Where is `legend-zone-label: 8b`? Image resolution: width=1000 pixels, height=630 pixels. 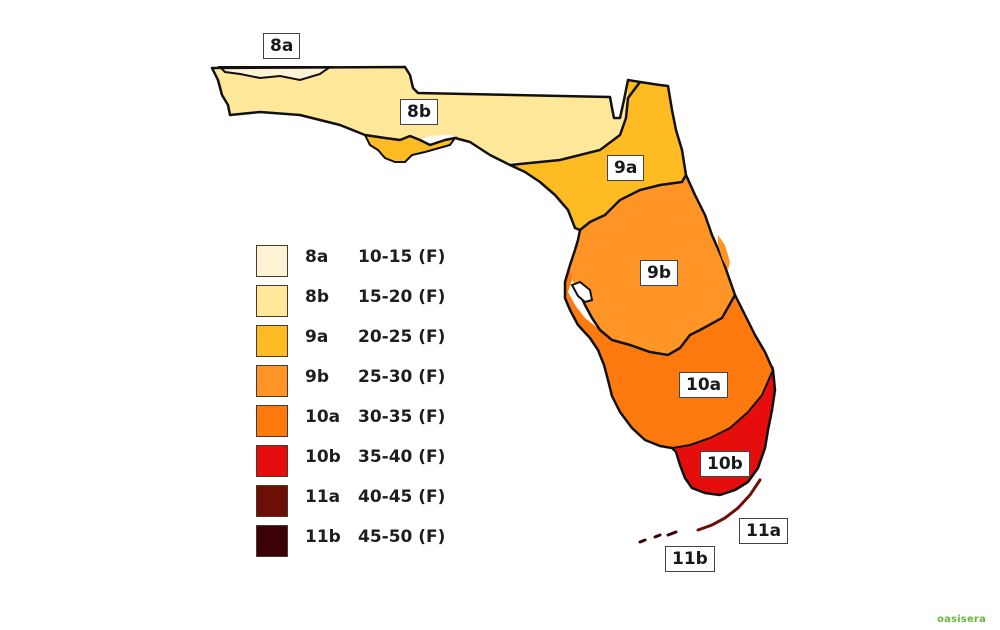
legend-zone-label: 8b is located at coordinates (317, 297).